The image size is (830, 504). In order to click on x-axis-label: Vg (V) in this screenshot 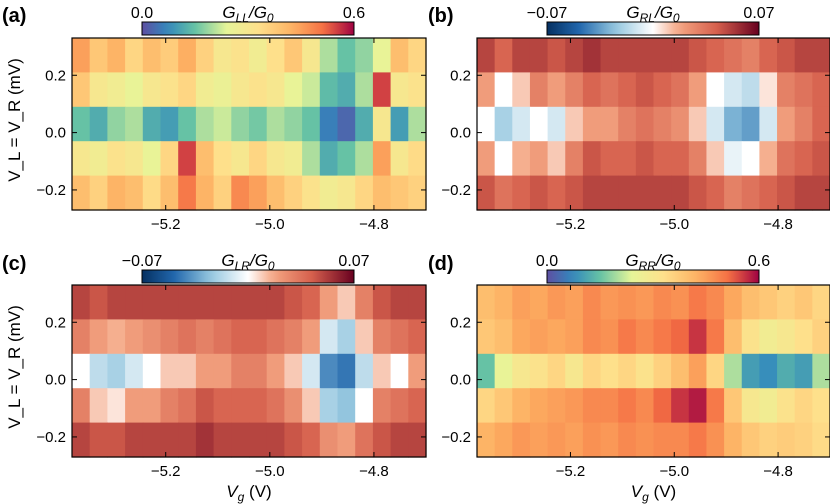, I will do `click(653, 493)`.